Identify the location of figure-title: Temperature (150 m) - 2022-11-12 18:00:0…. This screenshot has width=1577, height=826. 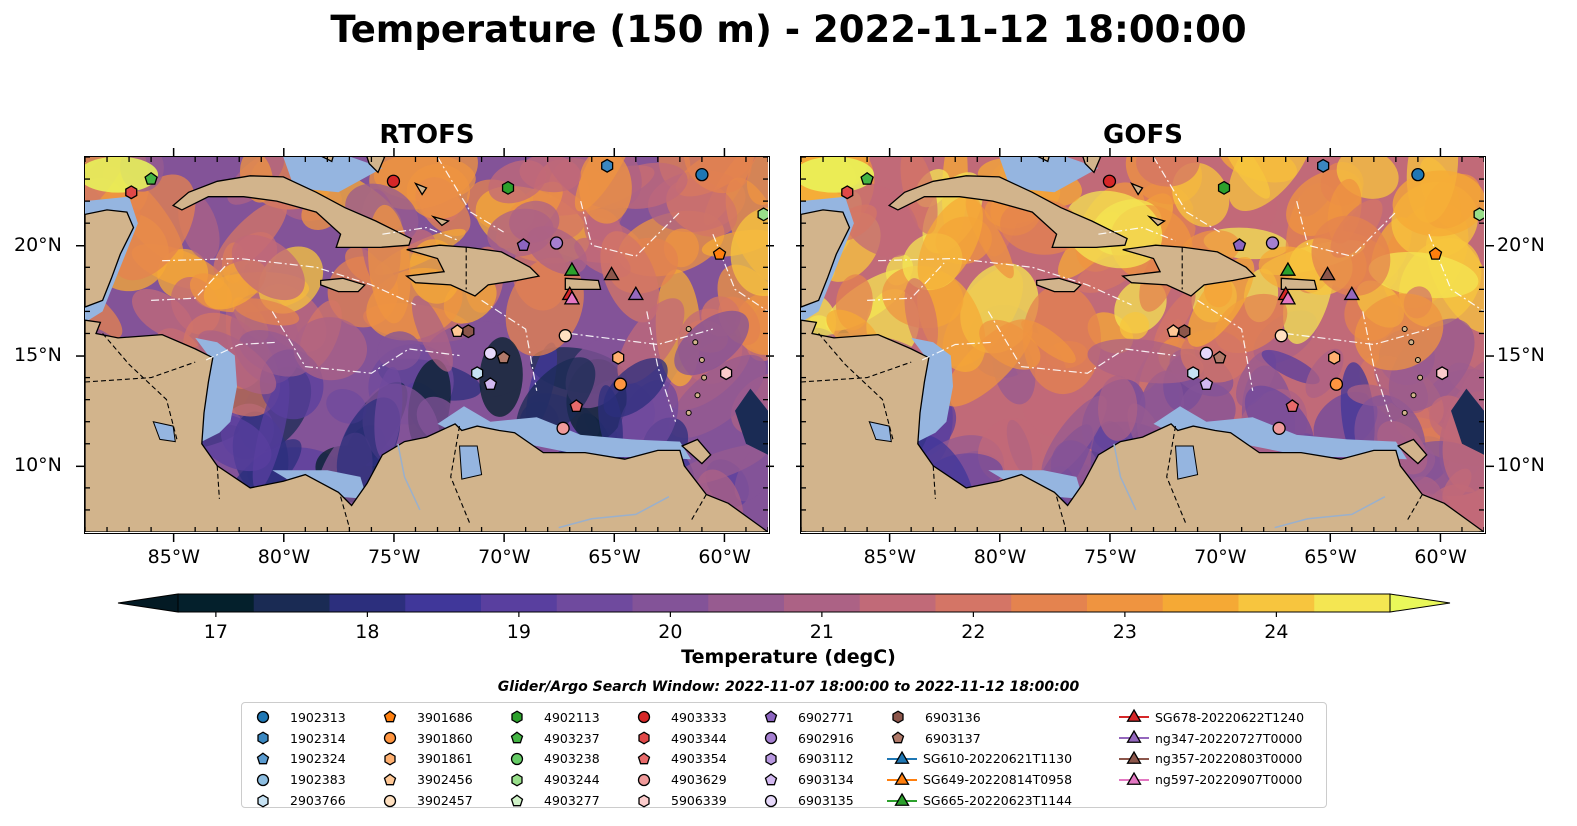
(788, 29).